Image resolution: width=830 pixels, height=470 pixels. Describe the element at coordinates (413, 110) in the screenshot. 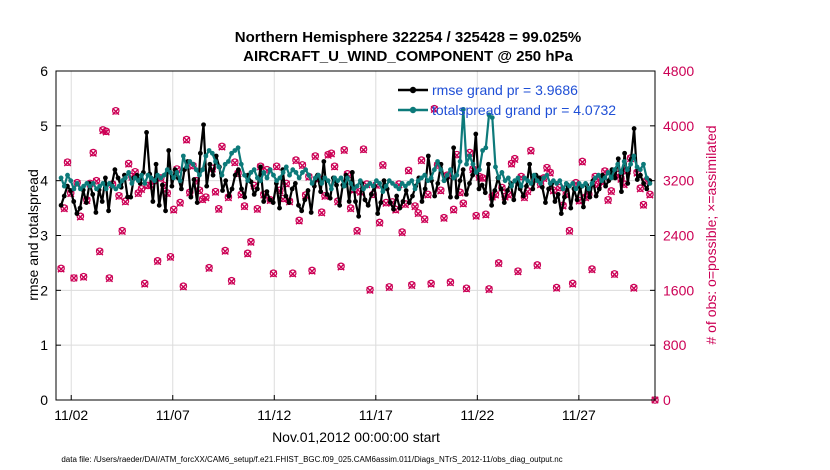

I see `legend-marker-spread` at that location.